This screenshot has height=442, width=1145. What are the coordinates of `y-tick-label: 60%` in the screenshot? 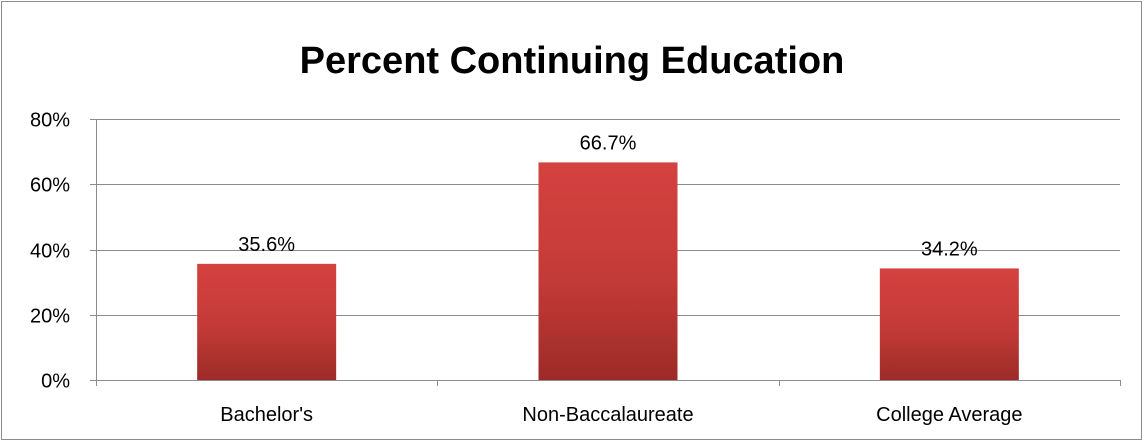 It's located at (50, 186).